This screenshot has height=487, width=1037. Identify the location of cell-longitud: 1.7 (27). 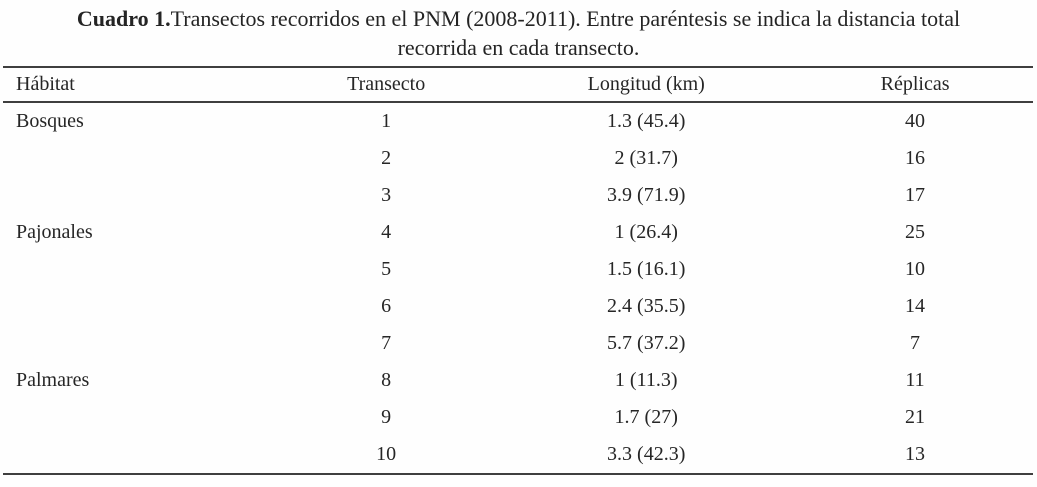
(646, 417).